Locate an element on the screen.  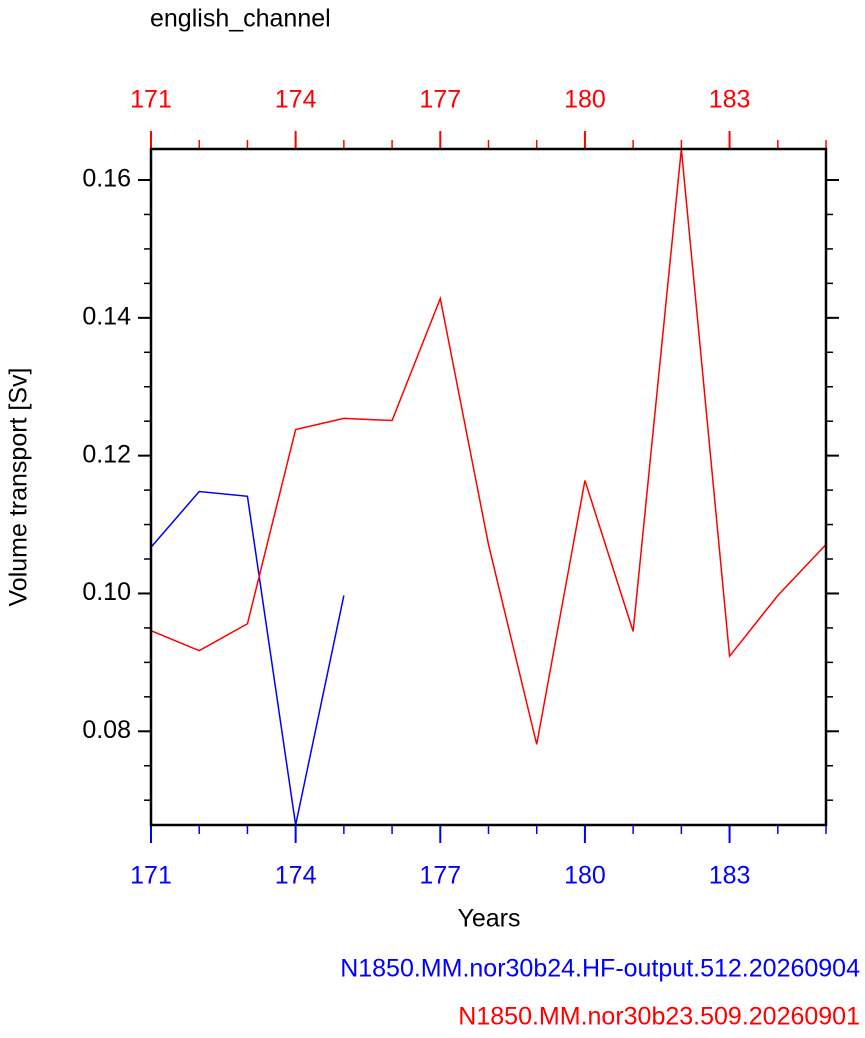
x-axis-label: Years is located at coordinates (488, 919).